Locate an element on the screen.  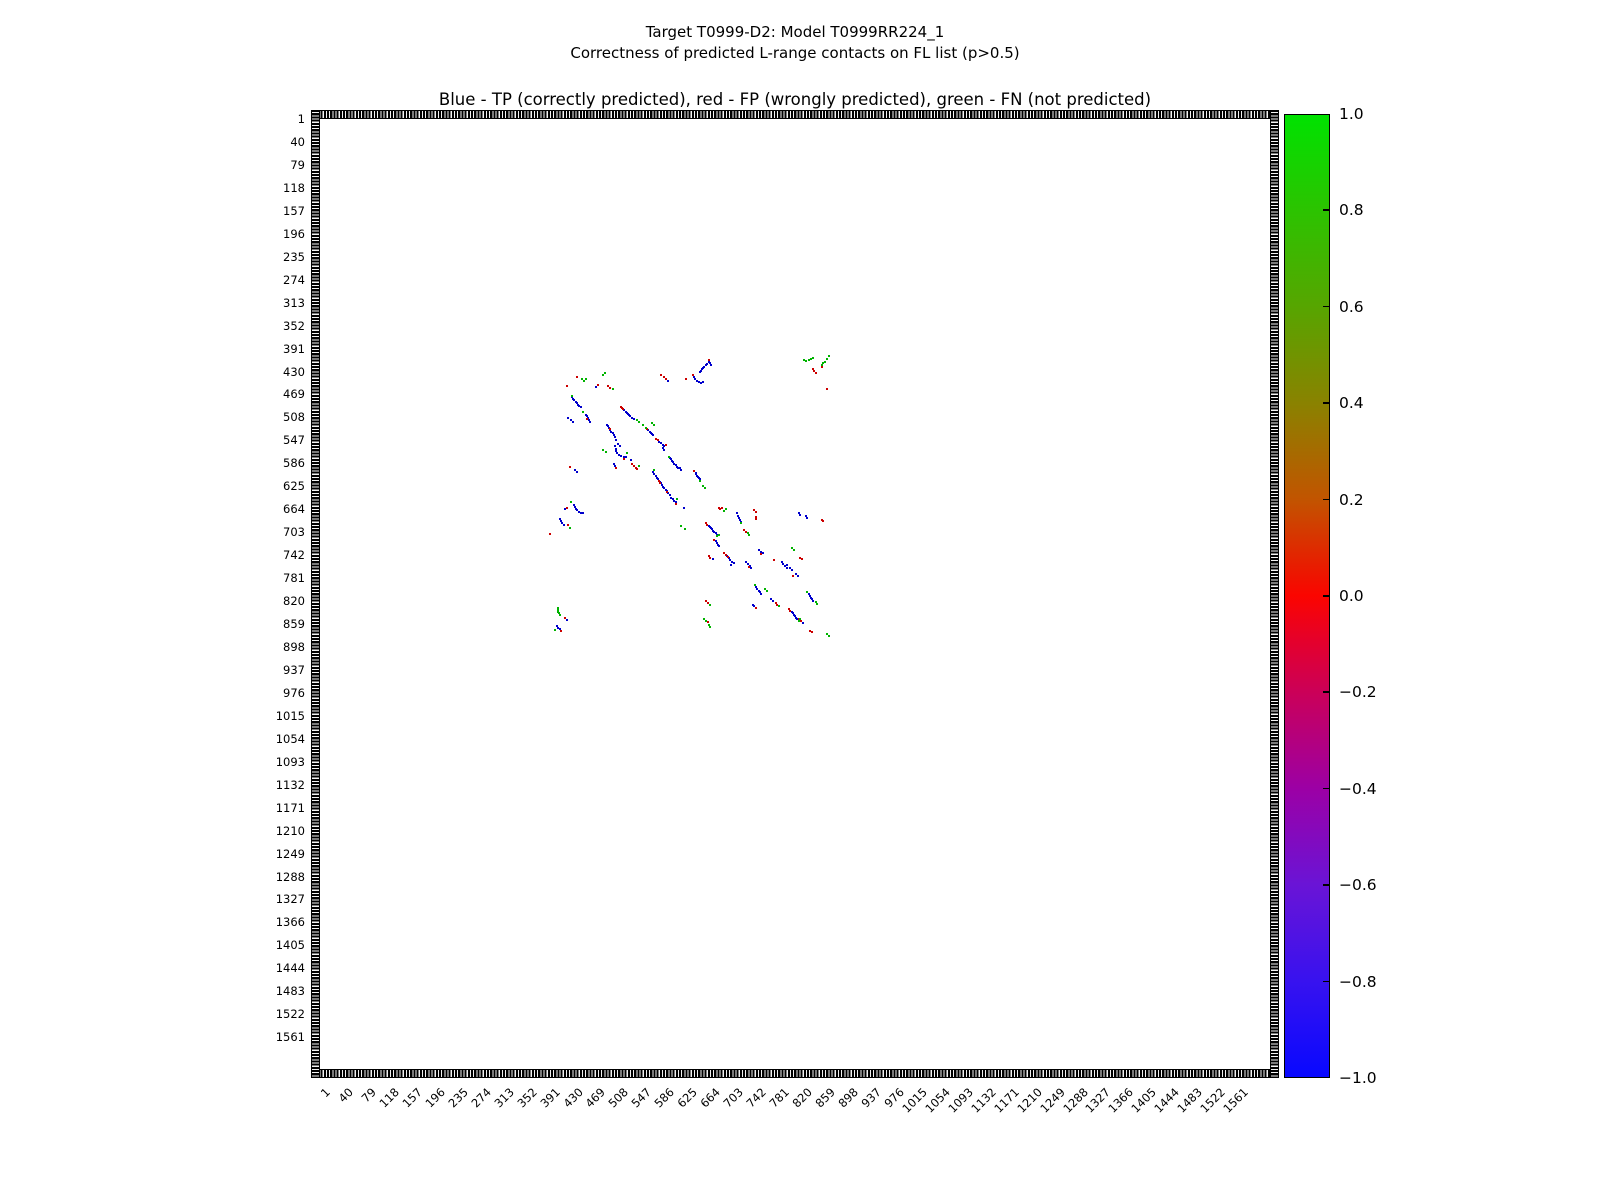
y-tick-label: 313 is located at coordinates (294, 302).